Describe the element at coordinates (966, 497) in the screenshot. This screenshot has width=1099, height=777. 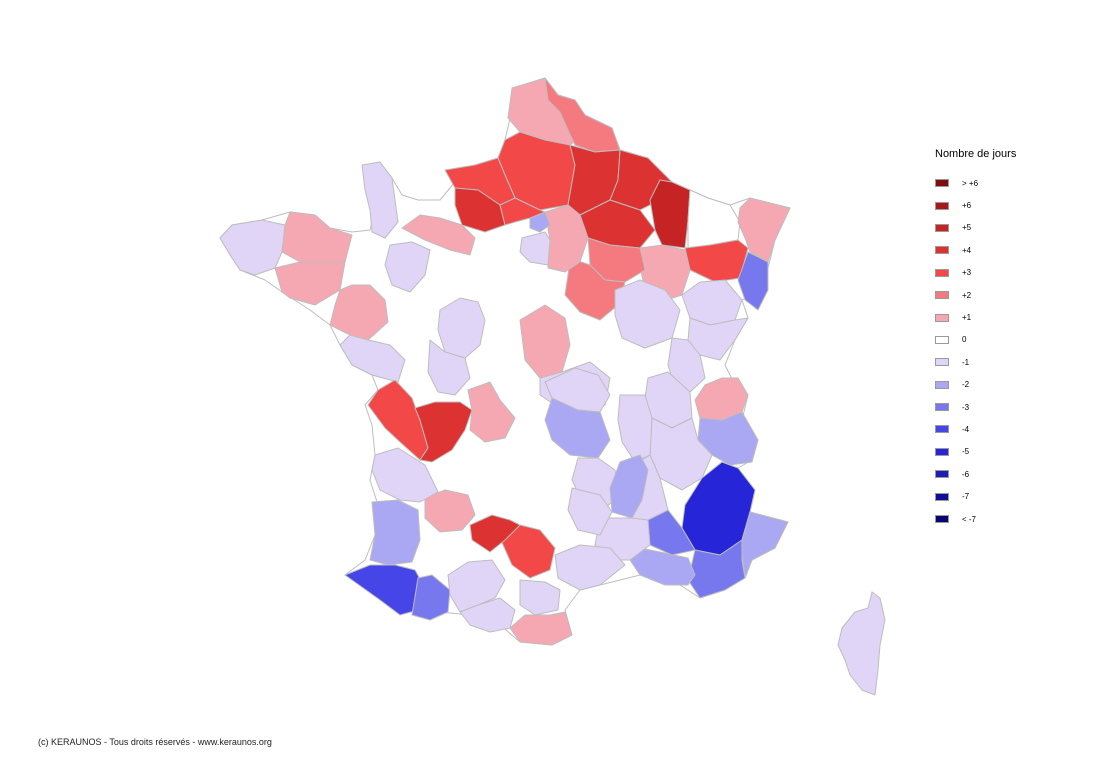
I see `legend-label: -7` at that location.